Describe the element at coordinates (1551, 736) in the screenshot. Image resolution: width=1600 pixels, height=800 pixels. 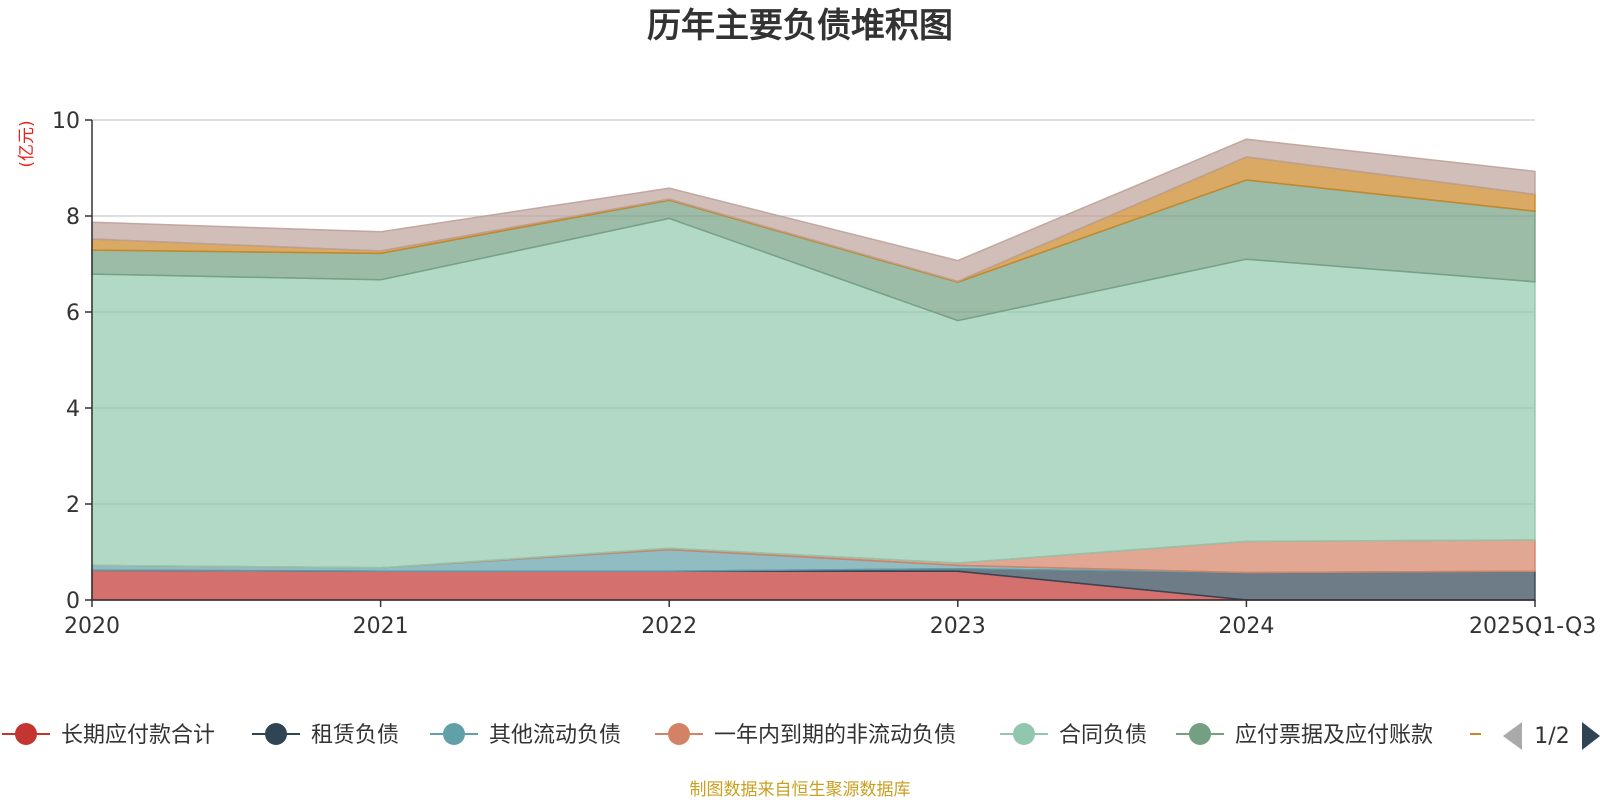
I see `legend-page-indicator: 1/2` at that location.